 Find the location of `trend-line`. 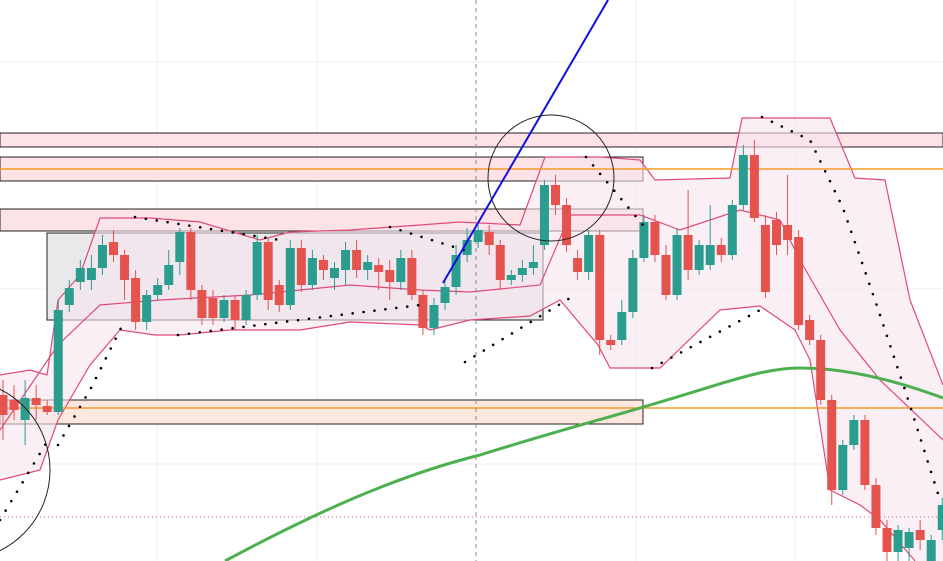

trend-line is located at coordinates (525, 142).